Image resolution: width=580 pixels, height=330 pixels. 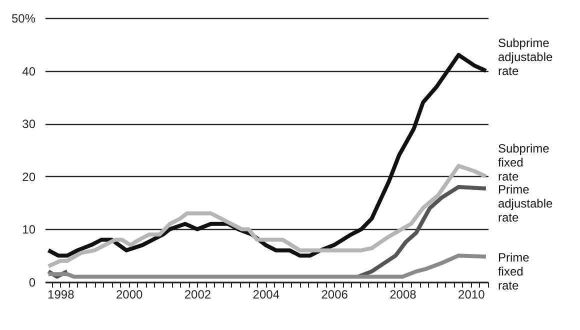 I want to click on x-tick-label: 2000, so click(x=129, y=295).